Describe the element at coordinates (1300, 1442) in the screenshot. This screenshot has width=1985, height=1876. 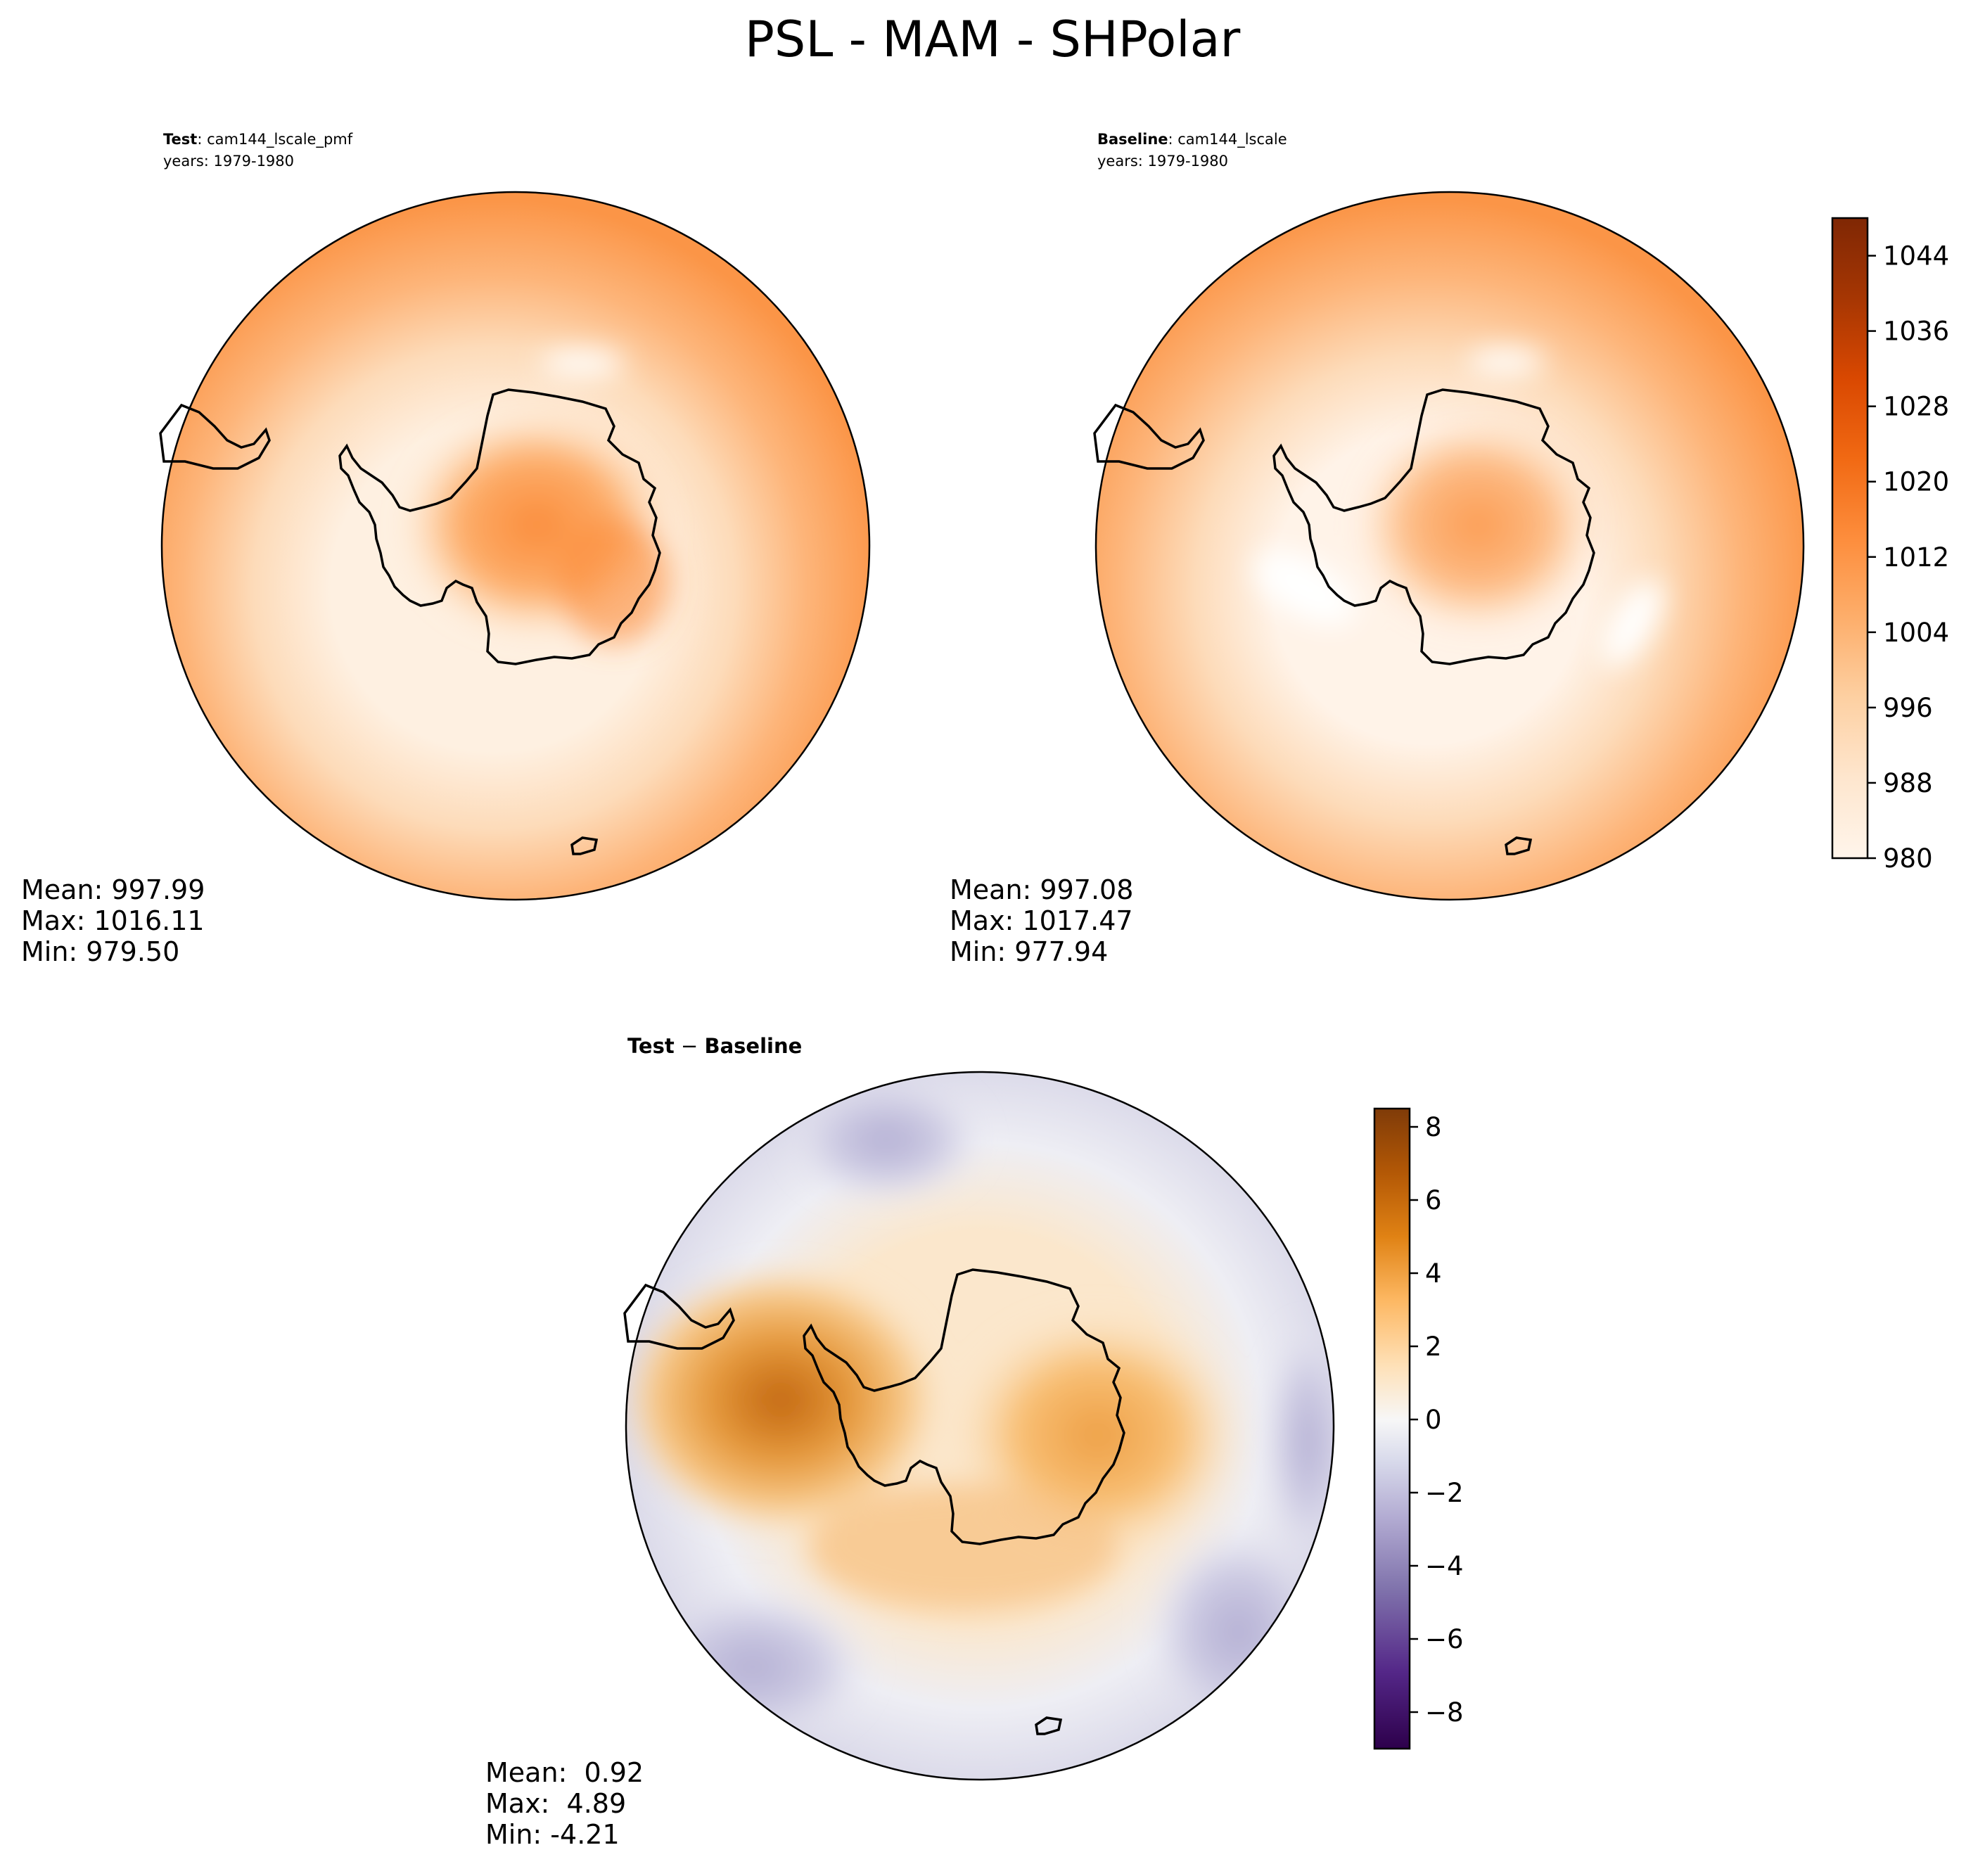
I see `difference-negative-east` at that location.